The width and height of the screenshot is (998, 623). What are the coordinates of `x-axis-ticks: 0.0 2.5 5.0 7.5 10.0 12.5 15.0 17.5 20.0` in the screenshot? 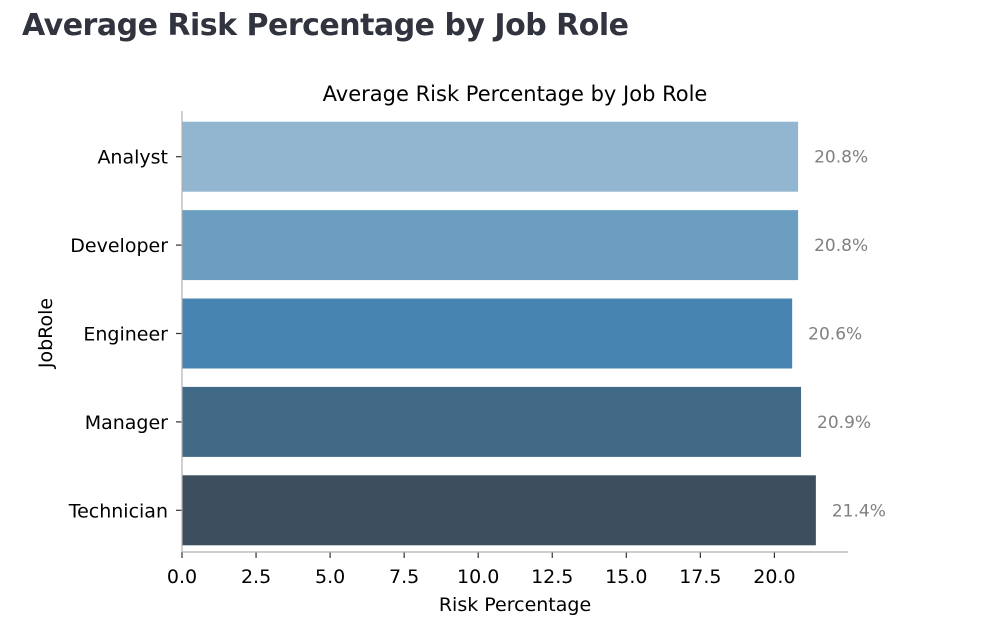 It's located at (481, 570).